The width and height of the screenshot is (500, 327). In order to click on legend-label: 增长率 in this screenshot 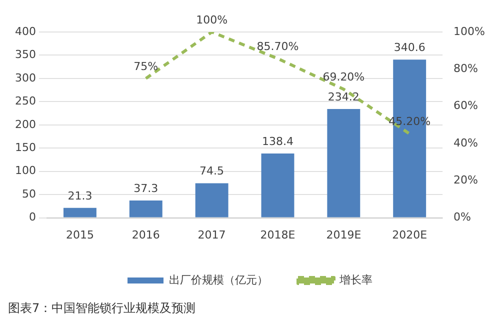, I will do `click(355, 279)`.